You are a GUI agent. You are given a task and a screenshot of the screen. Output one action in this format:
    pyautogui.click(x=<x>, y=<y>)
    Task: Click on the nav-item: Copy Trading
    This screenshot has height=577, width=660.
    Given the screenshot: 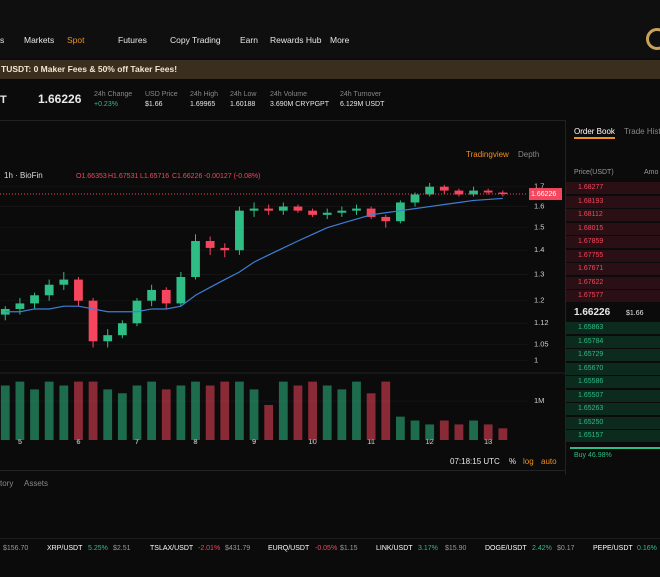 What is the action you would take?
    pyautogui.click(x=195, y=40)
    